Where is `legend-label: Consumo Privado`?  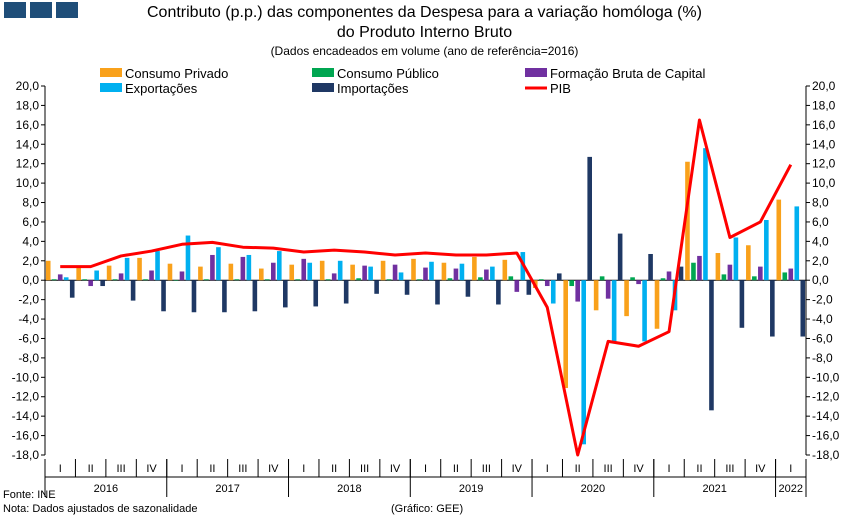
legend-label: Consumo Privado is located at coordinates (176, 73).